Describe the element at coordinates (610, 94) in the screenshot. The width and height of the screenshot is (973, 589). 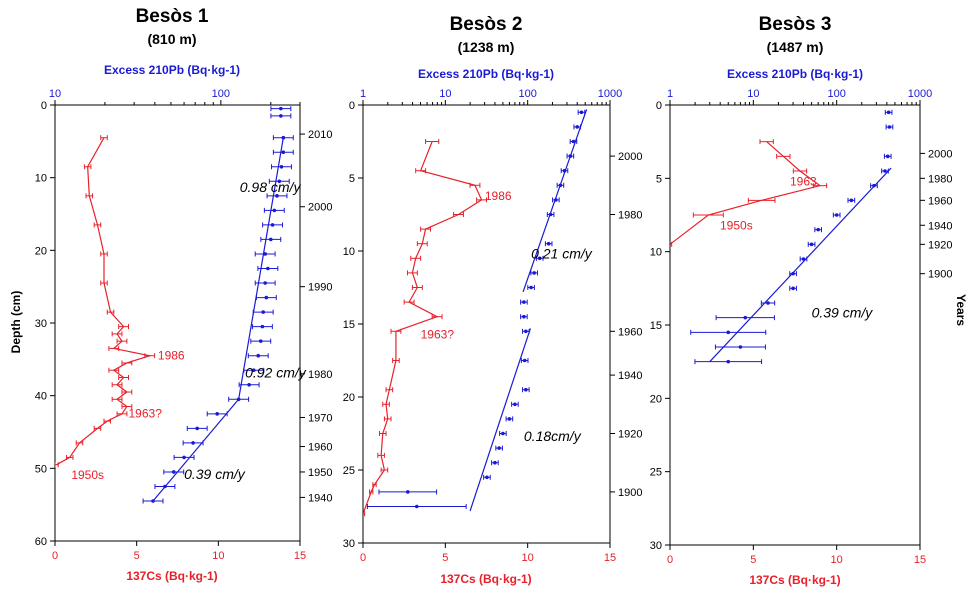
I see `pb-tick-label: 1000` at that location.